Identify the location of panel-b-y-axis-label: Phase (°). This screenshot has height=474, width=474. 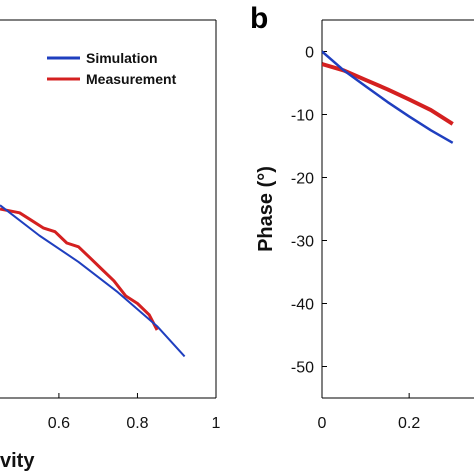
(266, 209).